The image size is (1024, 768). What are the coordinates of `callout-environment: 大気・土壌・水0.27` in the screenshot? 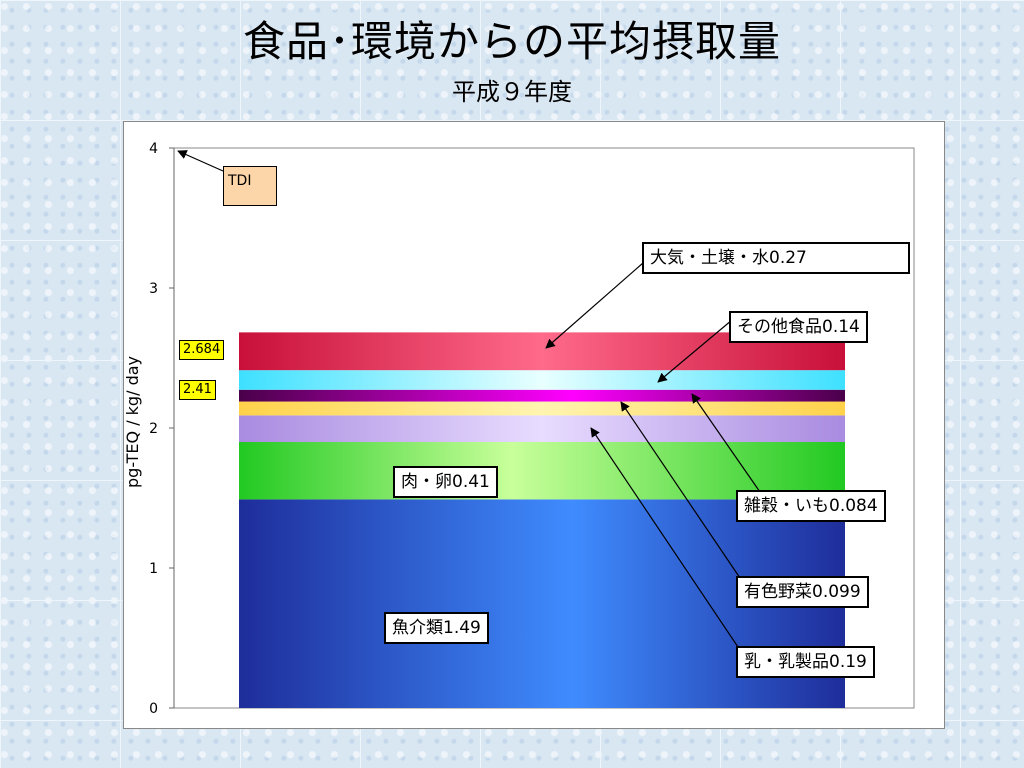 It's located at (776, 258).